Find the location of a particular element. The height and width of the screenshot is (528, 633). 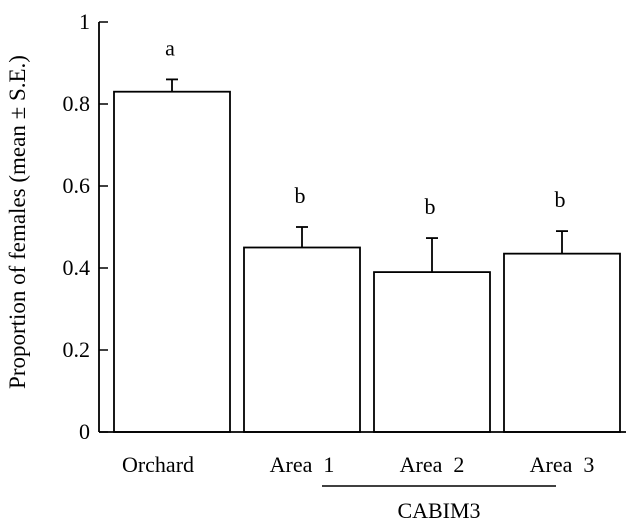

significance-letter: a is located at coordinates (170, 47).